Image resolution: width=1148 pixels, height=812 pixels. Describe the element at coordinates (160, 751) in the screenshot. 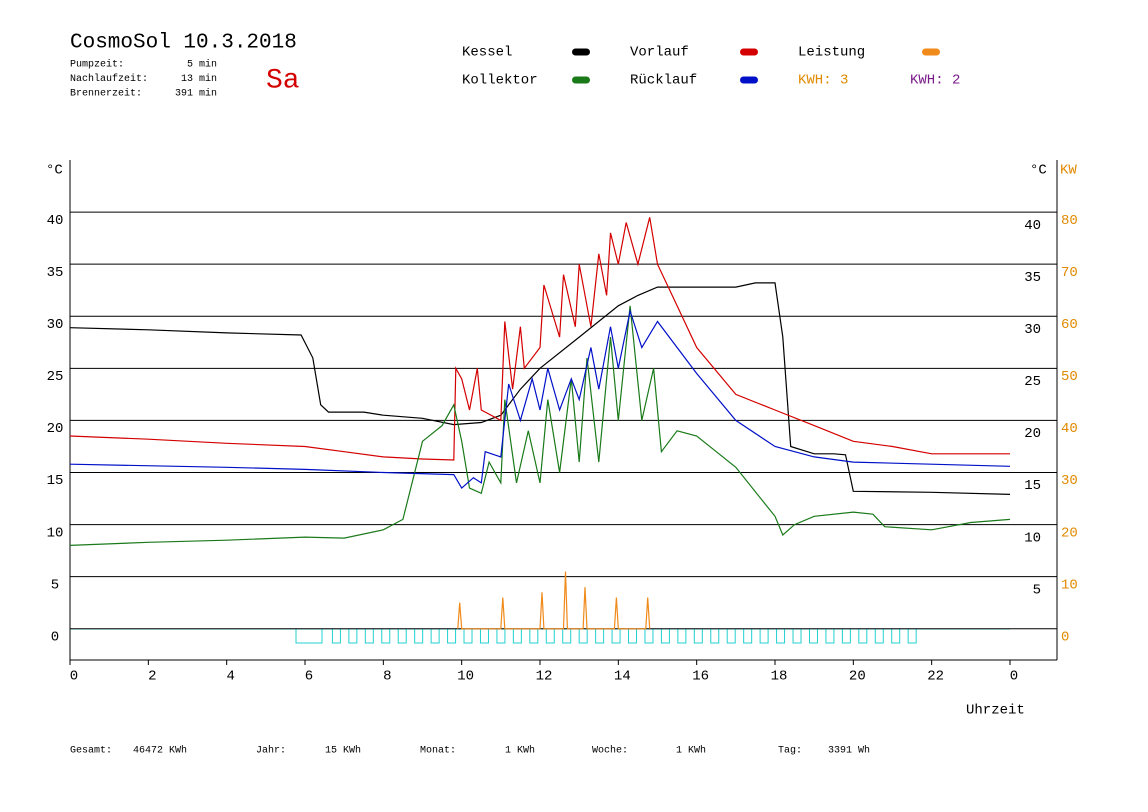

I see `total-value: 46472 KWh` at that location.